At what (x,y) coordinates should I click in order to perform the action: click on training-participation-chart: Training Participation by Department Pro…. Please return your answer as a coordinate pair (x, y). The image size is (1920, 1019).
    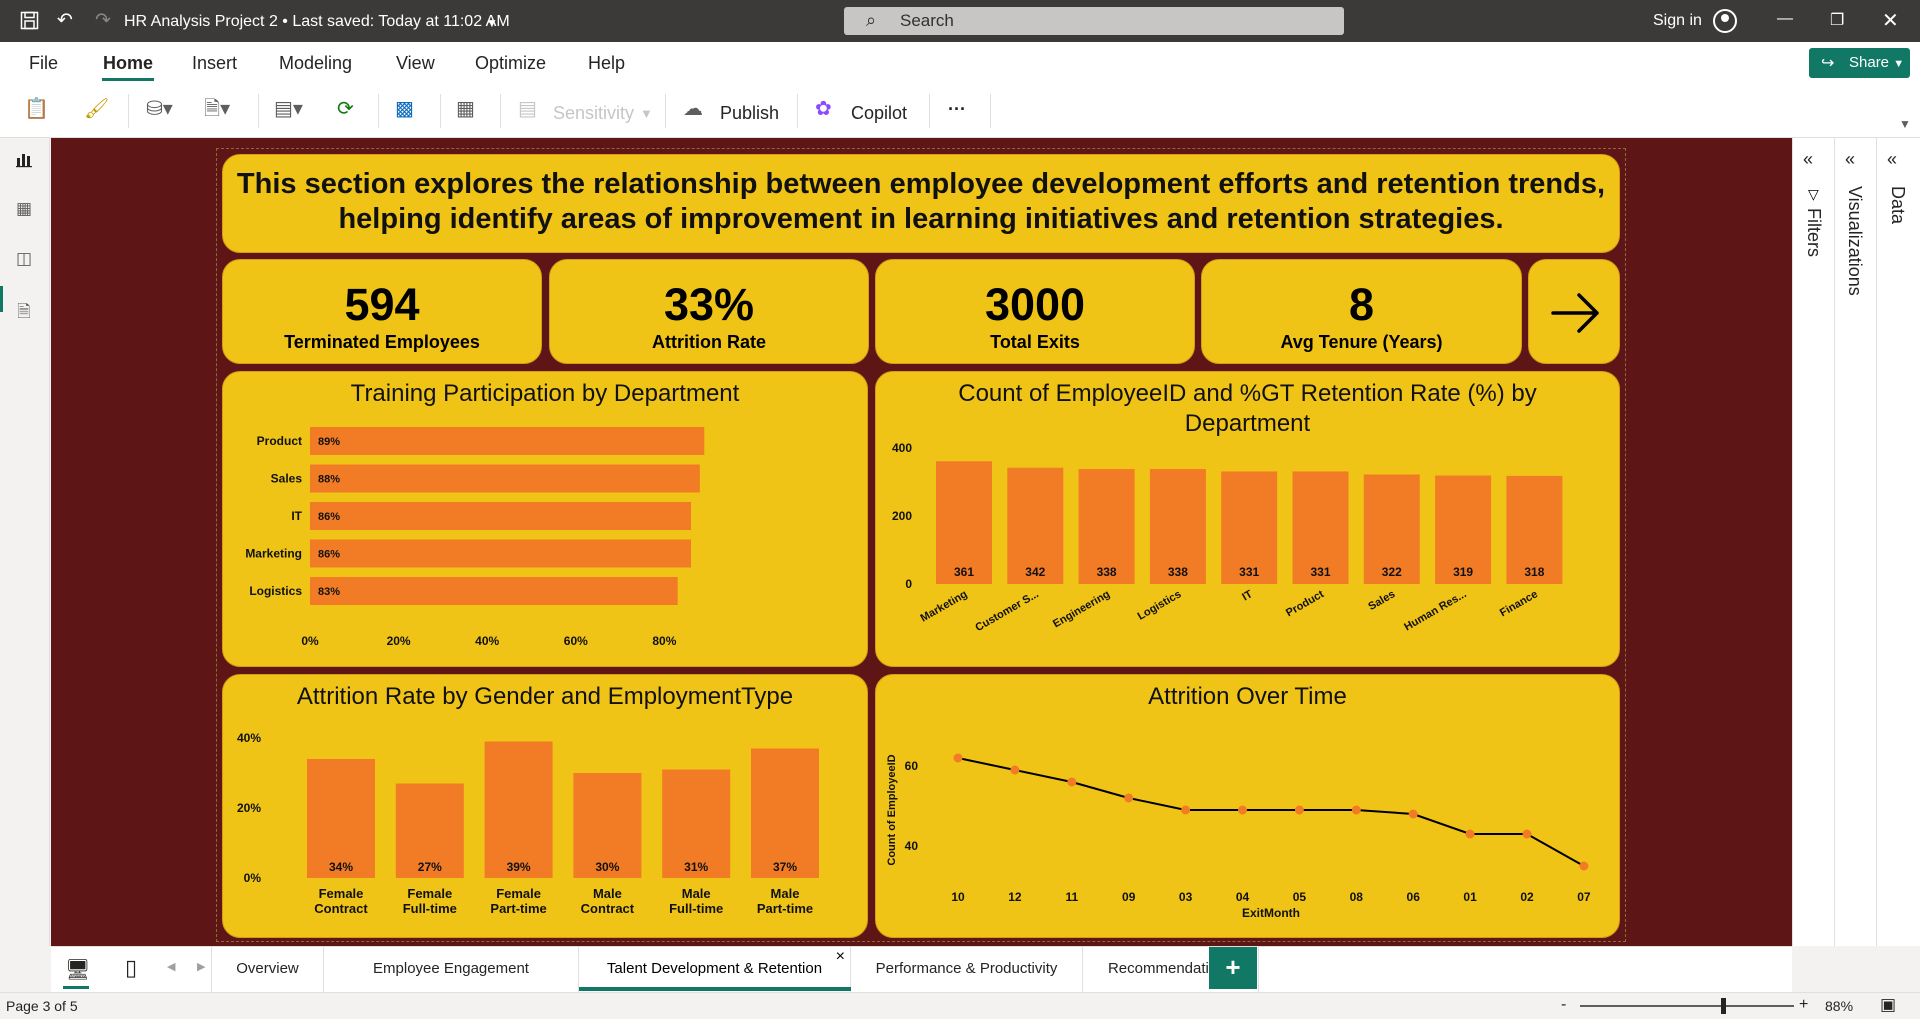
    Looking at the image, I should click on (545, 519).